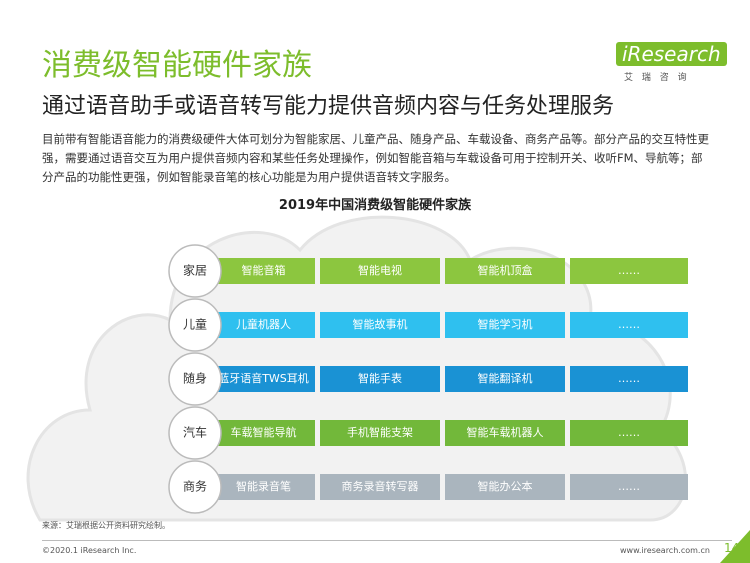 The image size is (750, 563). I want to click on cell-label: 智能机顶盒, so click(505, 270).